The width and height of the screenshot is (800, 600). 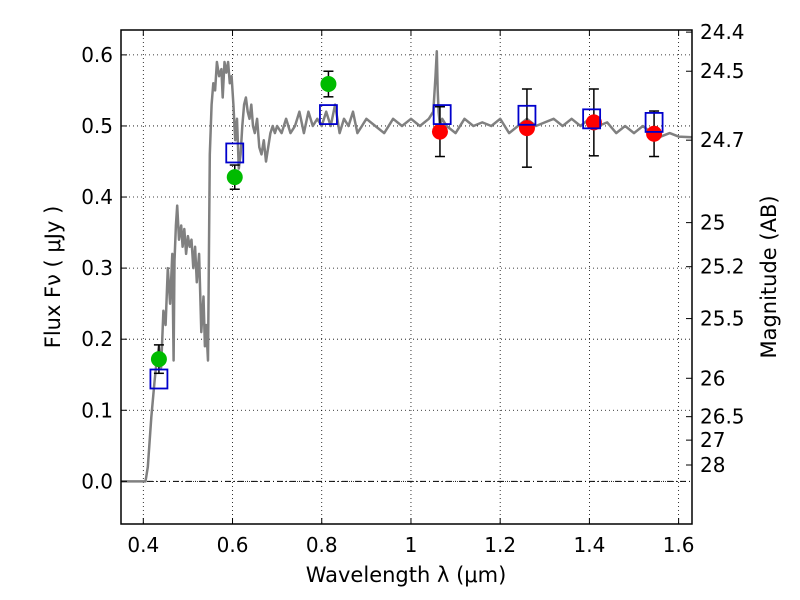 I want to click on y-tick-label: 0.4, so click(x=97, y=197).